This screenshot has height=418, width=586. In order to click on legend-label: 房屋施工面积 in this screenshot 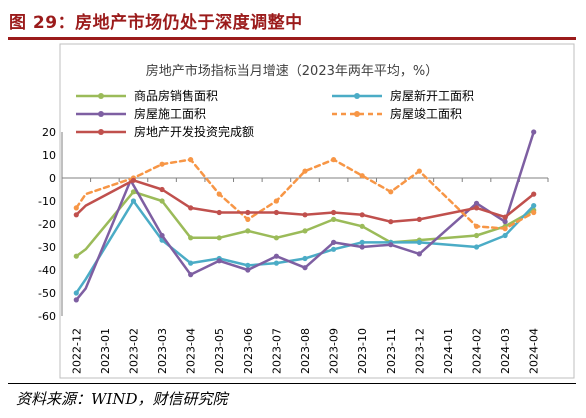, I will do `click(170, 113)`.